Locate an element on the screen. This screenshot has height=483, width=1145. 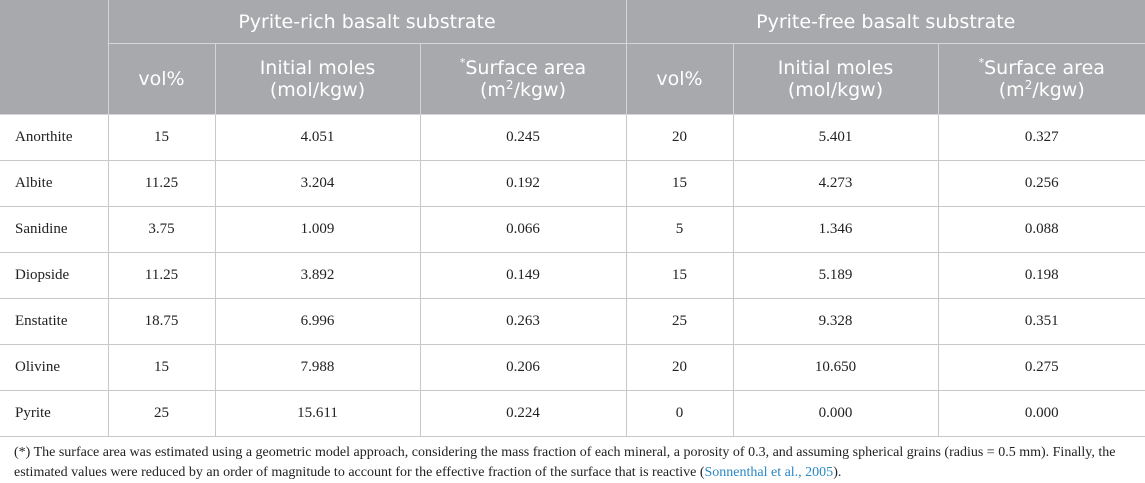
vol-cell-rich: 25 is located at coordinates (162, 413).